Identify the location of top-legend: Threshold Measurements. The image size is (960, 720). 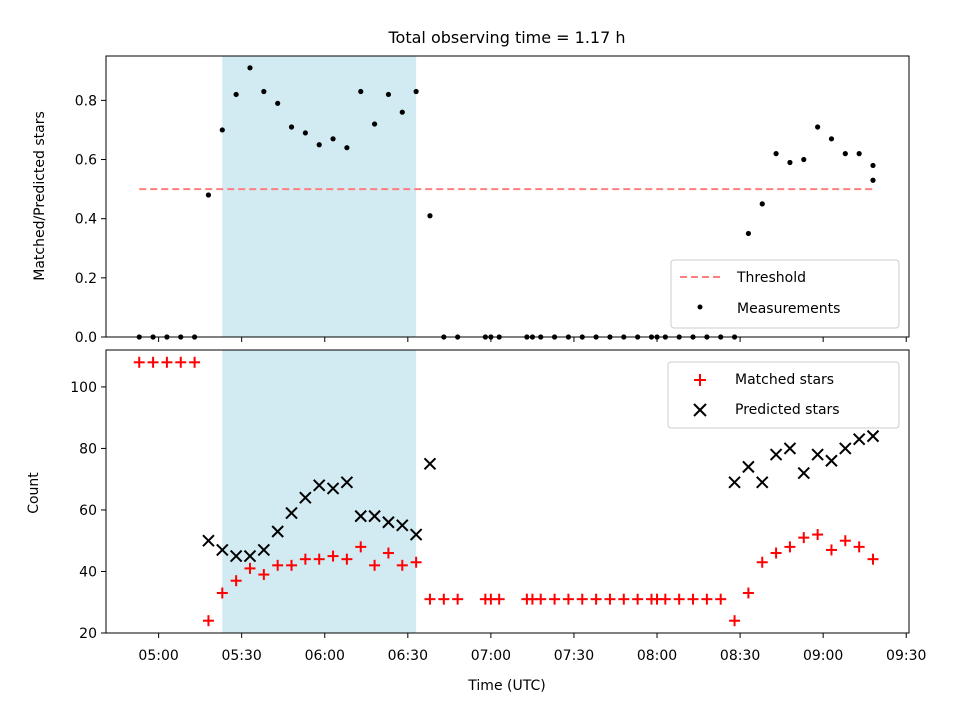
(785, 294).